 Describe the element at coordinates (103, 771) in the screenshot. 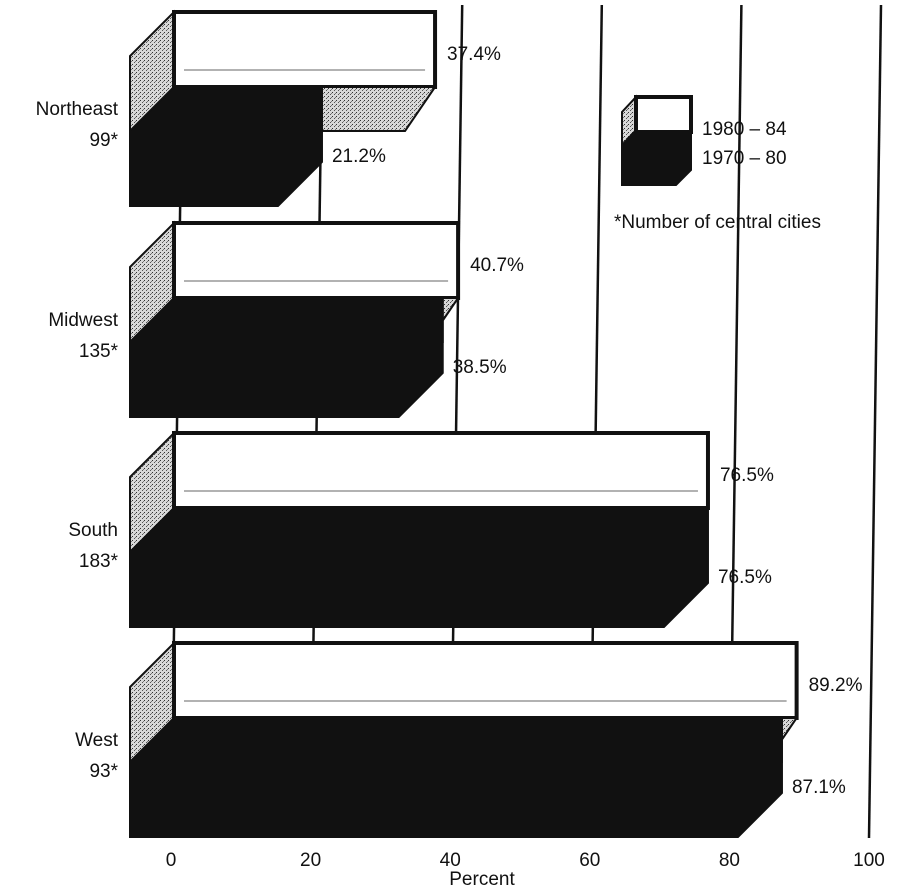

I see `west-city-count: 93*` at that location.